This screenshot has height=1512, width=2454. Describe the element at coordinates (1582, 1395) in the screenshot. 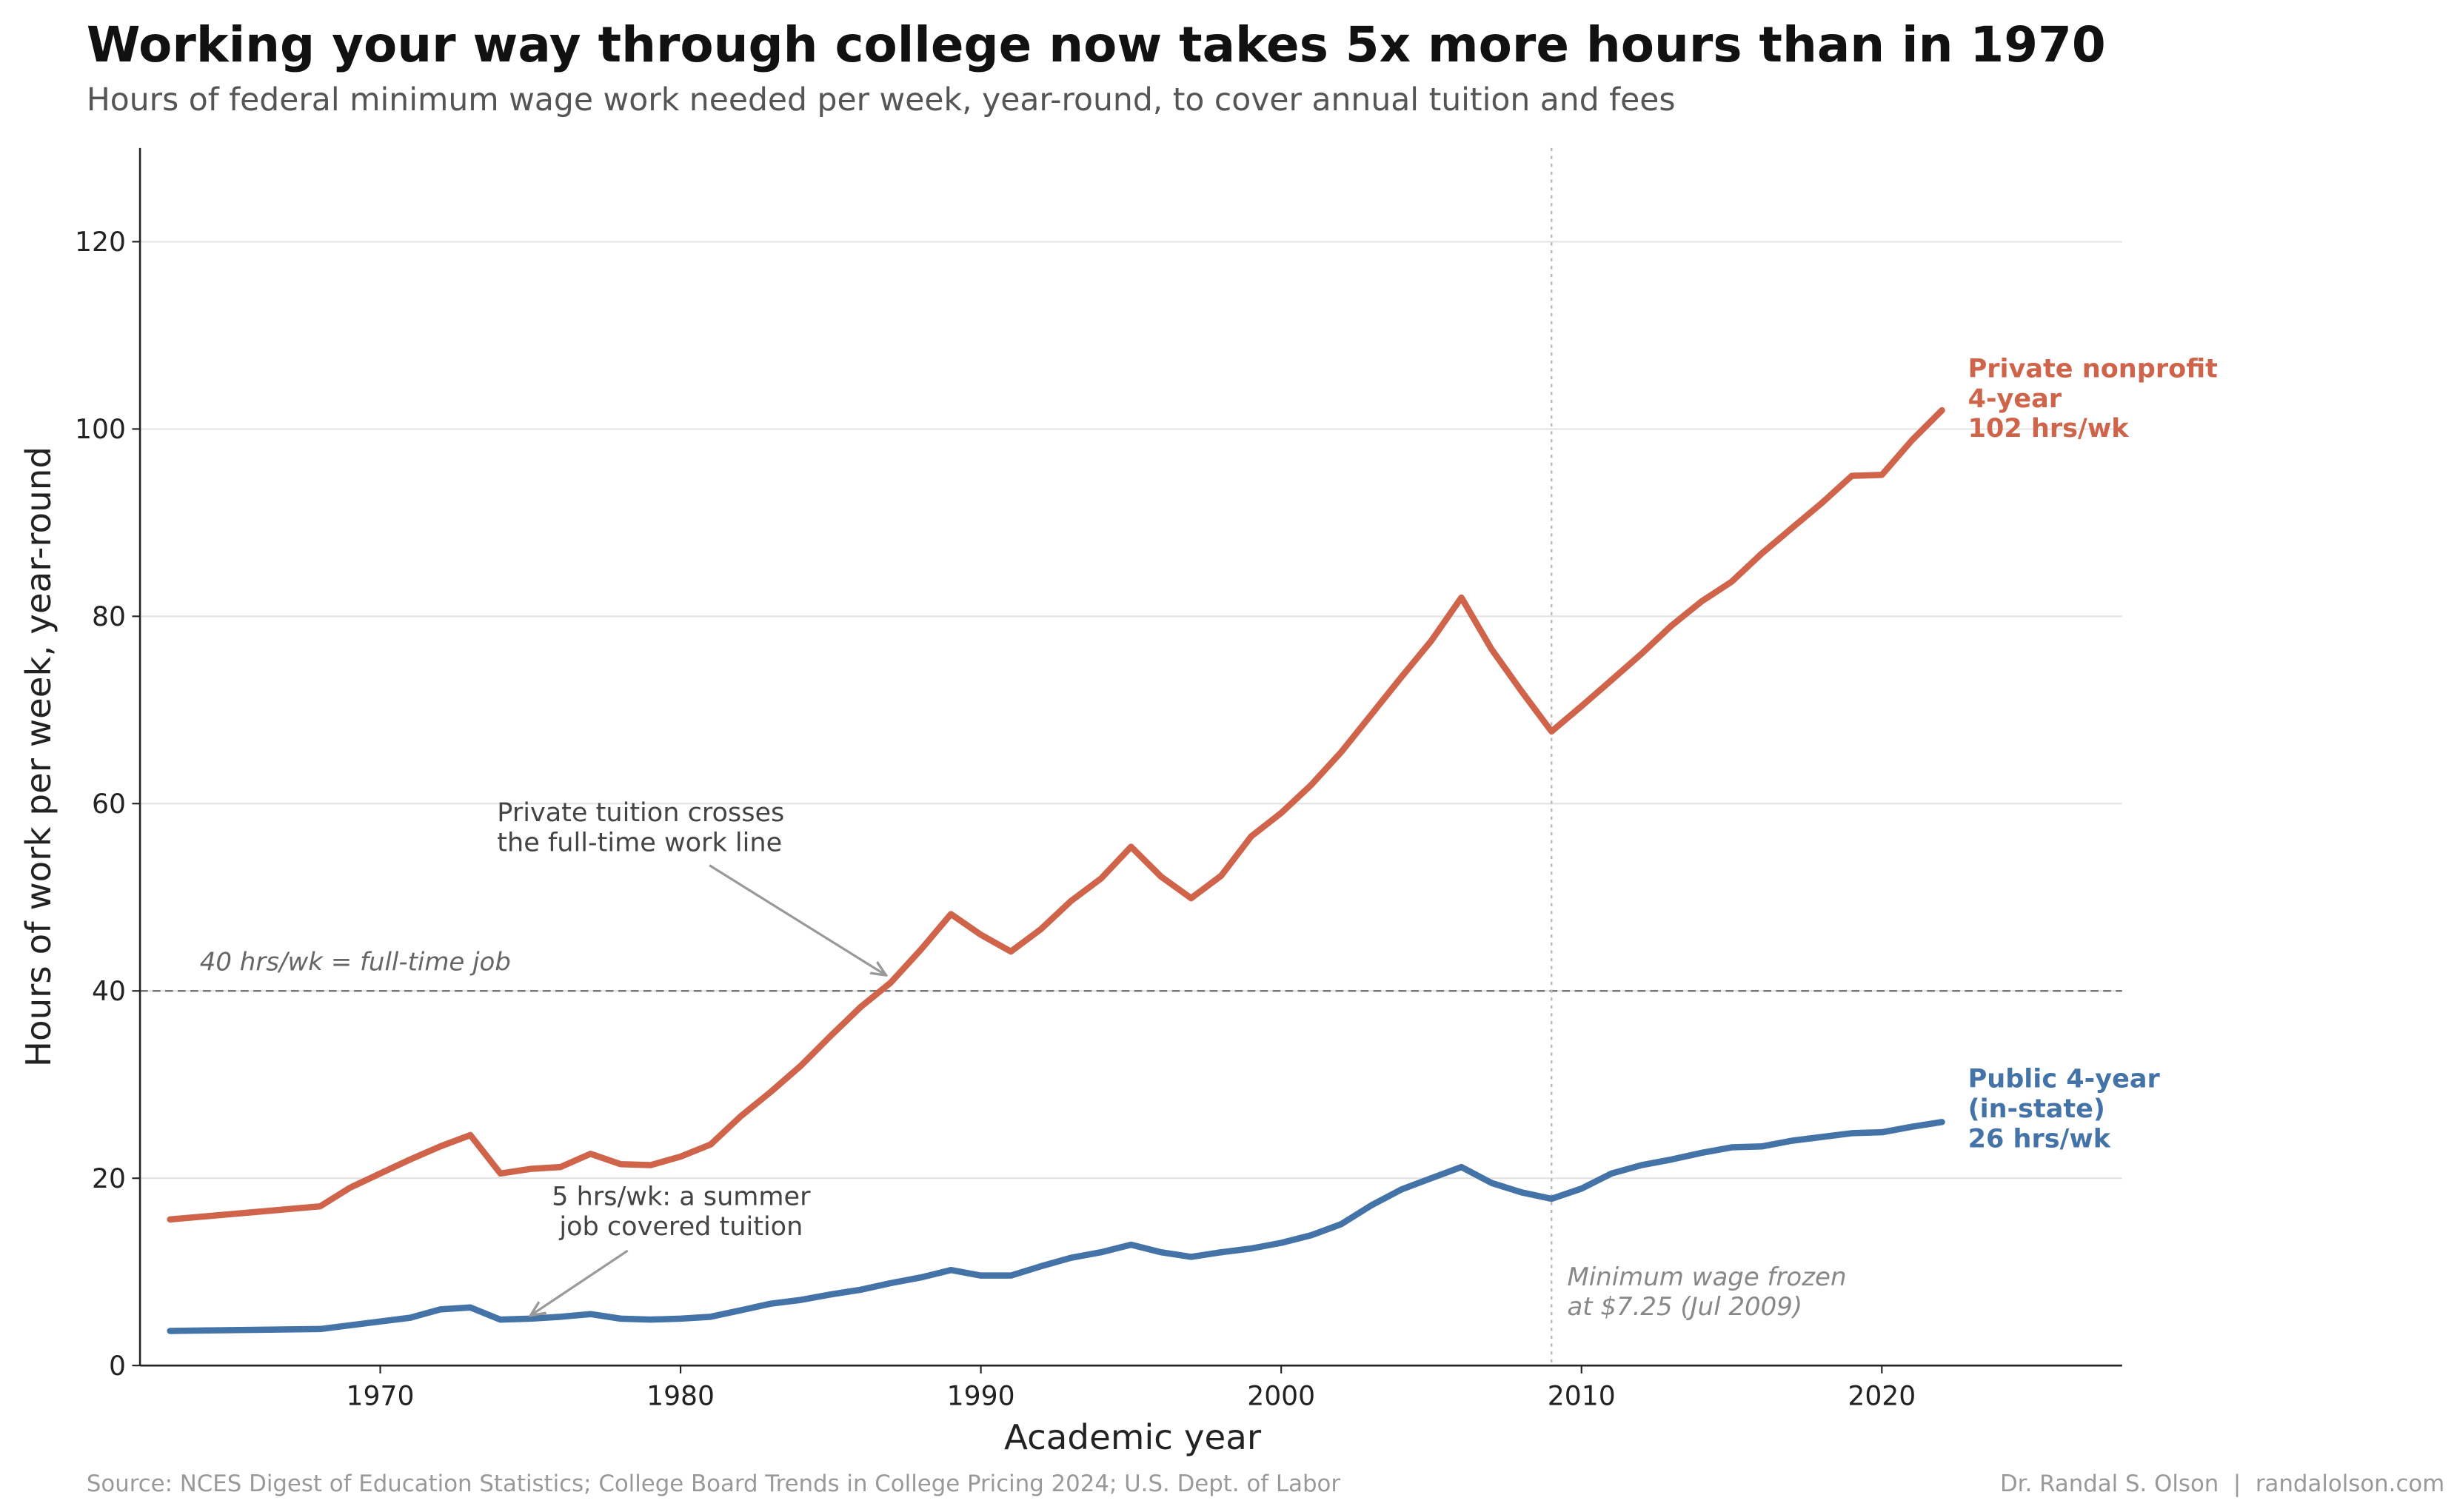

I see `x-tick-label: 2010` at that location.